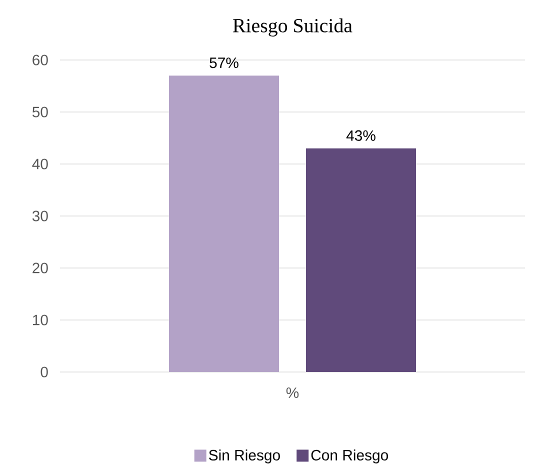 Image resolution: width=536 pixels, height=466 pixels. What do you see at coordinates (40, 164) in the screenshot?
I see `y-tick-label: 40` at bounding box center [40, 164].